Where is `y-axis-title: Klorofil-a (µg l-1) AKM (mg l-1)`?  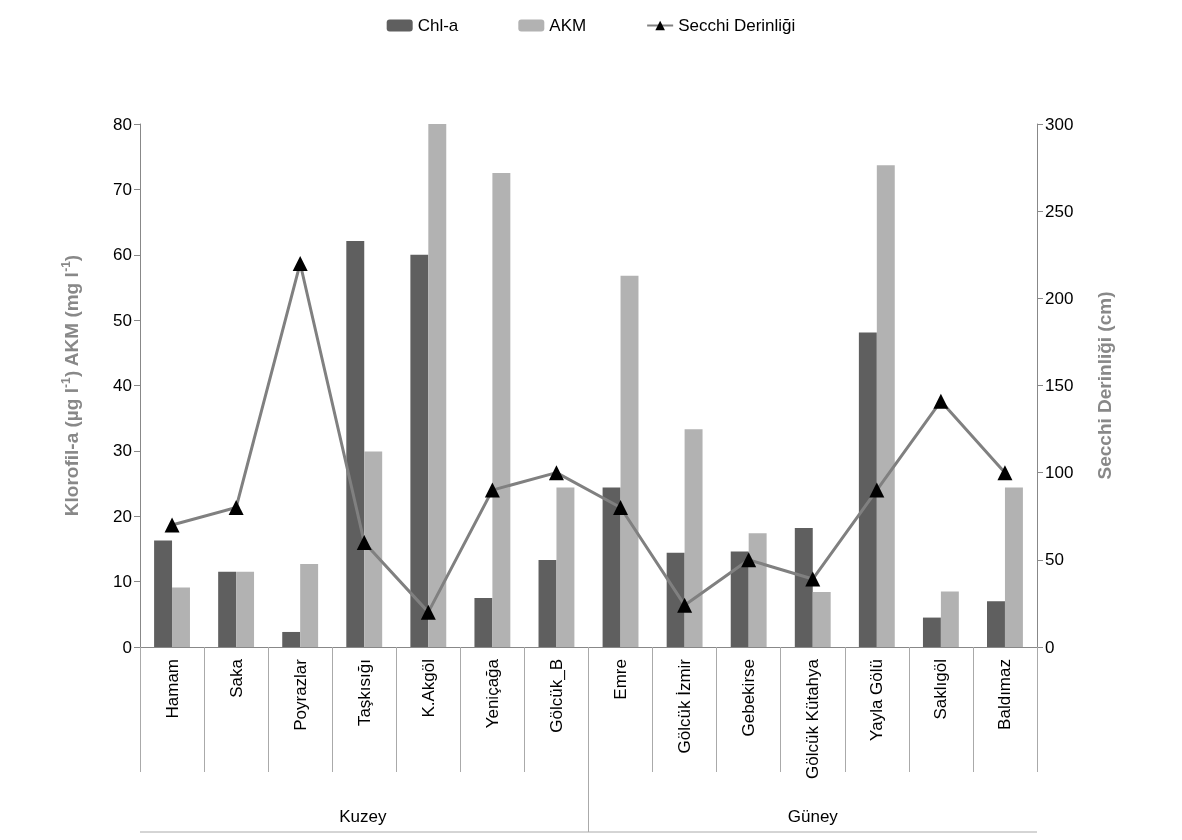
y-axis-title: Klorofil-a (µg l-1) AKM (mg l-1) is located at coordinates (70, 385).